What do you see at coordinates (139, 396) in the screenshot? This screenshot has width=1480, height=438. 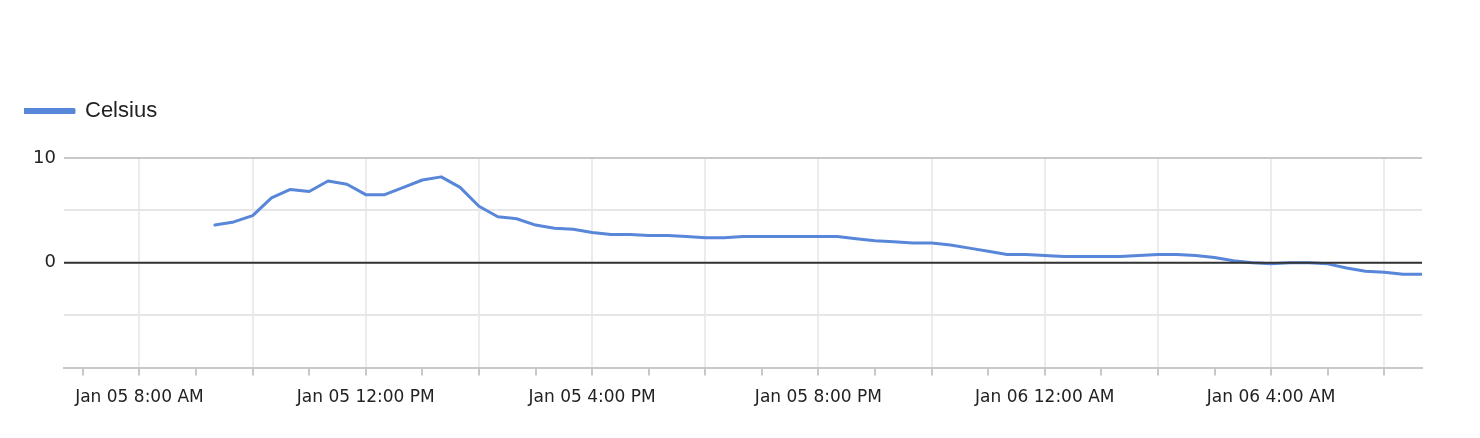 I see `x-tick-label: Jan 05 8:00 AM` at bounding box center [139, 396].